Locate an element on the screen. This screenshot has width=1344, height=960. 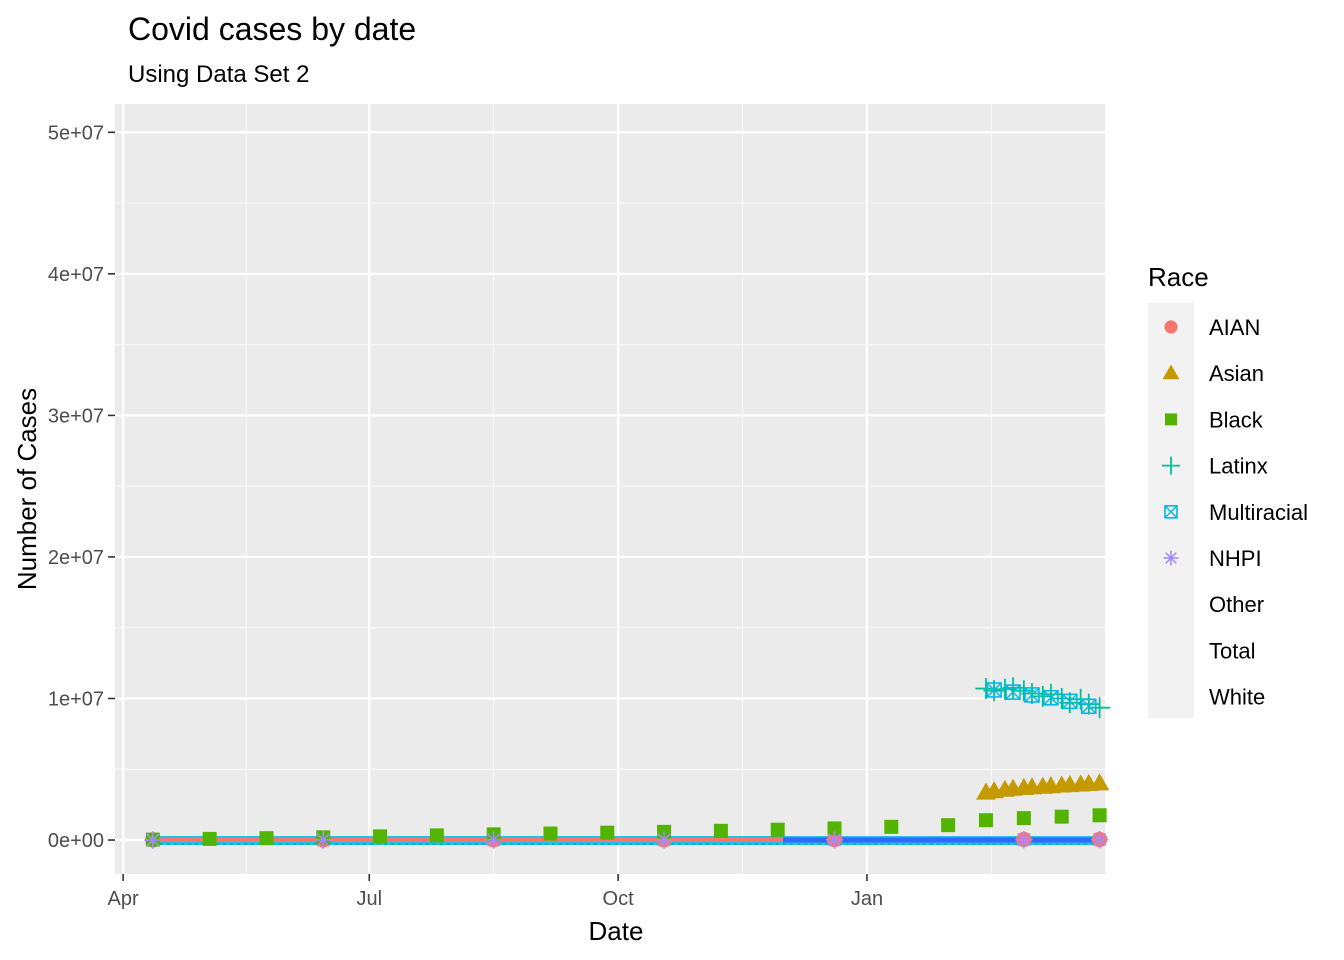
legend-key-latinx-shape is located at coordinates (1171, 465).